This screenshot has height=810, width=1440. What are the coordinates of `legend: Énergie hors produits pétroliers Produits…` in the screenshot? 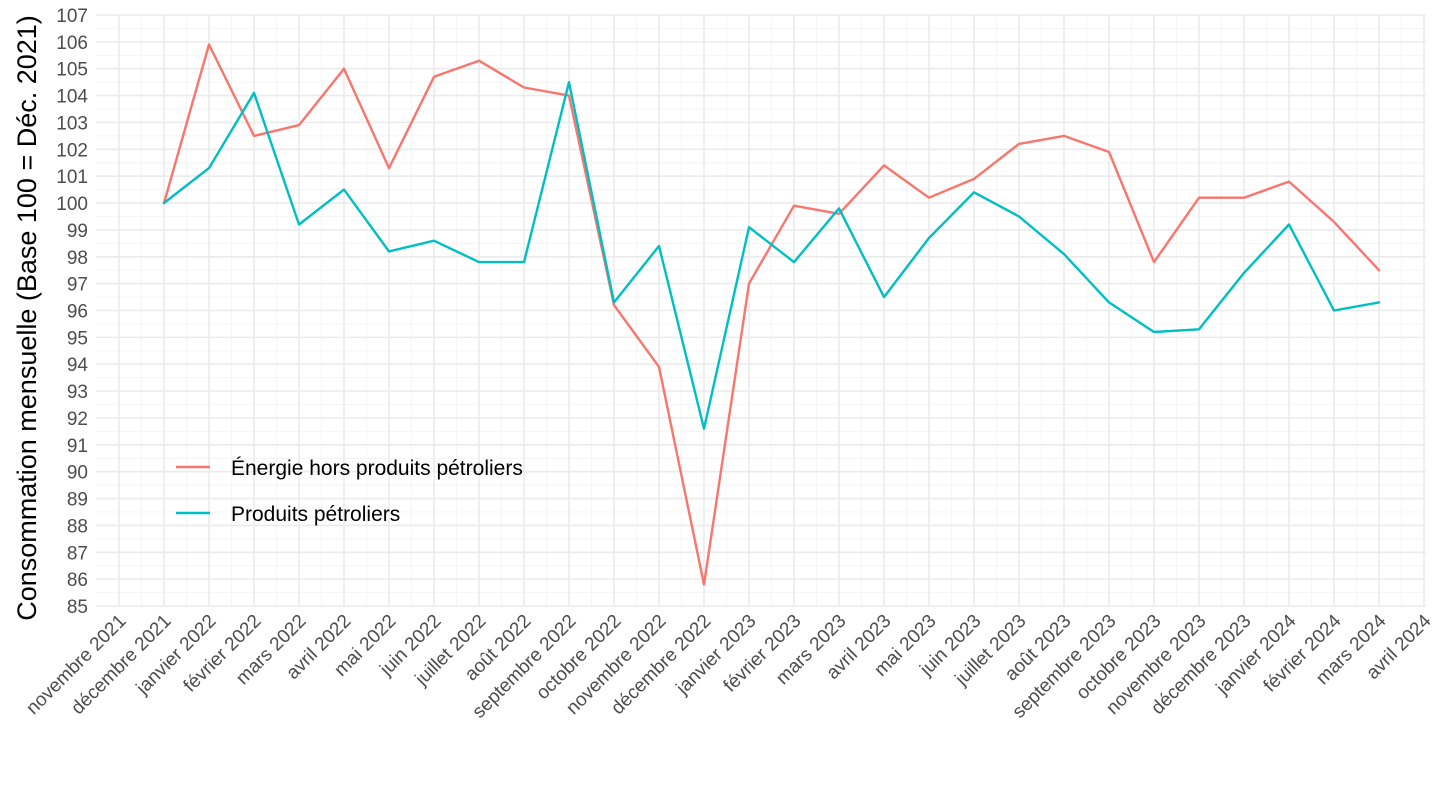 It's located at (349, 491).